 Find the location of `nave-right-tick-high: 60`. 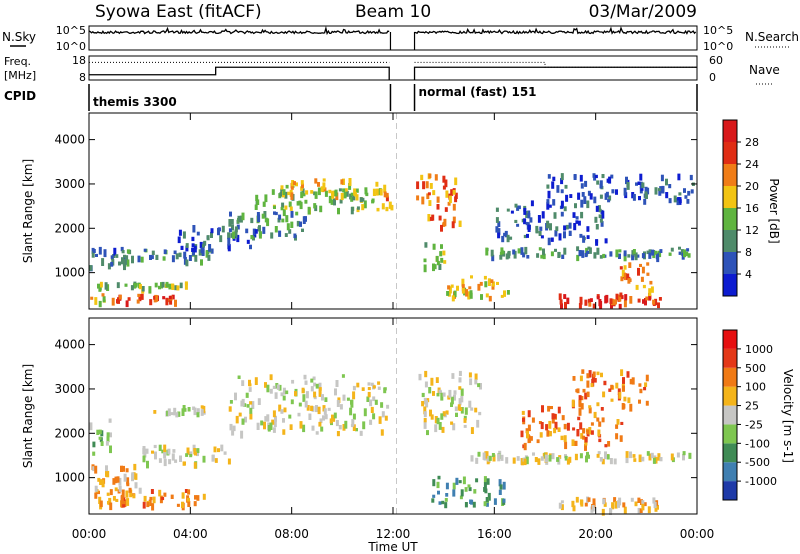

nave-right-tick-high: 60 is located at coordinates (716, 60).